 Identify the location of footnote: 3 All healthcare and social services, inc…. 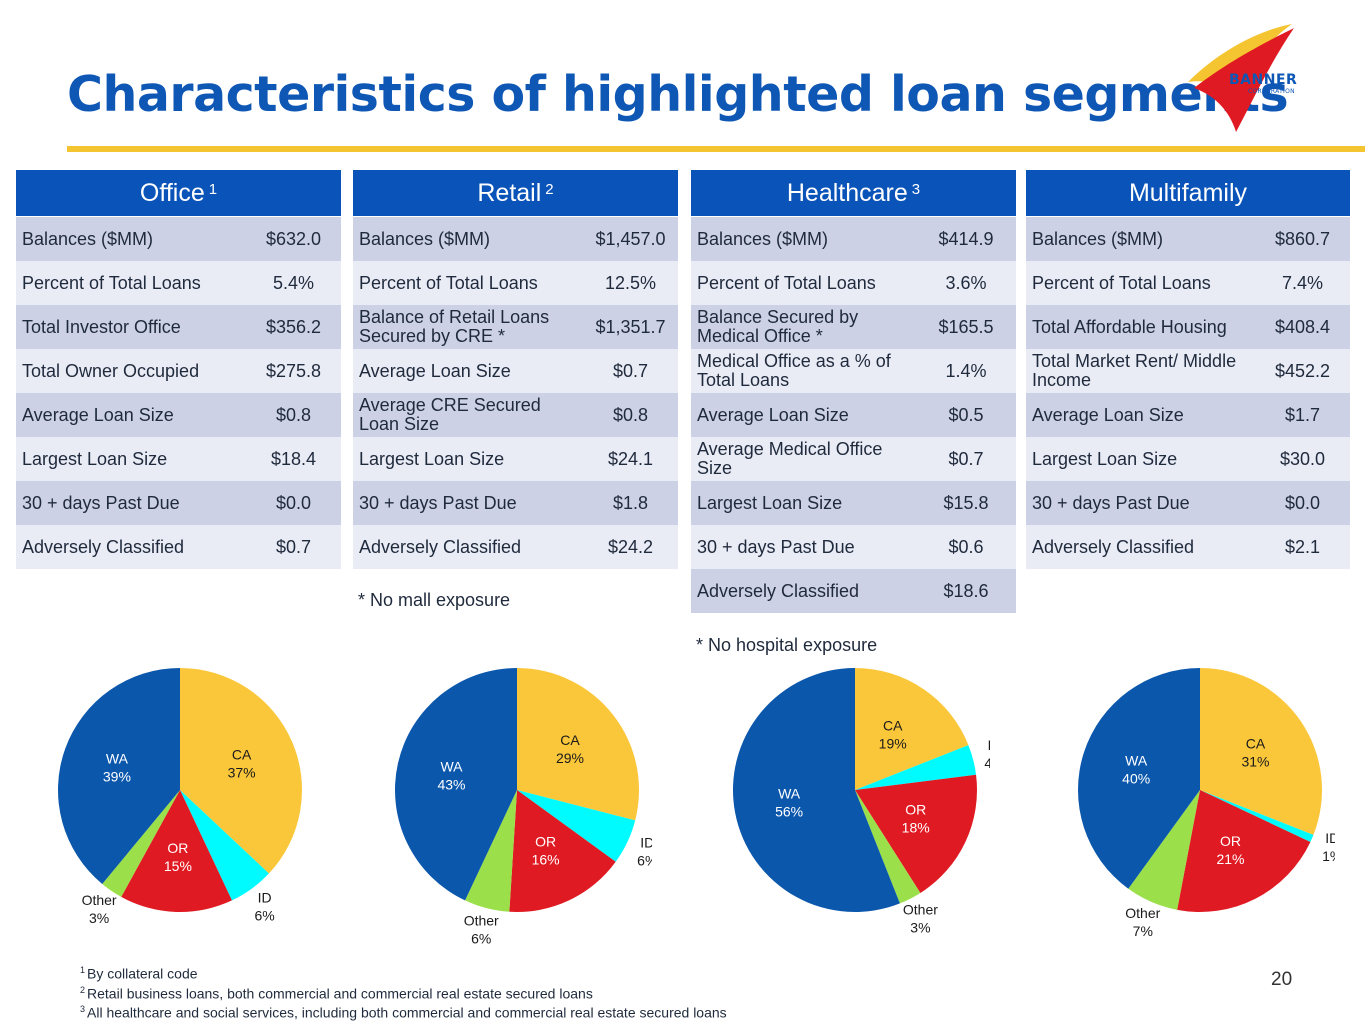
(403, 1012).